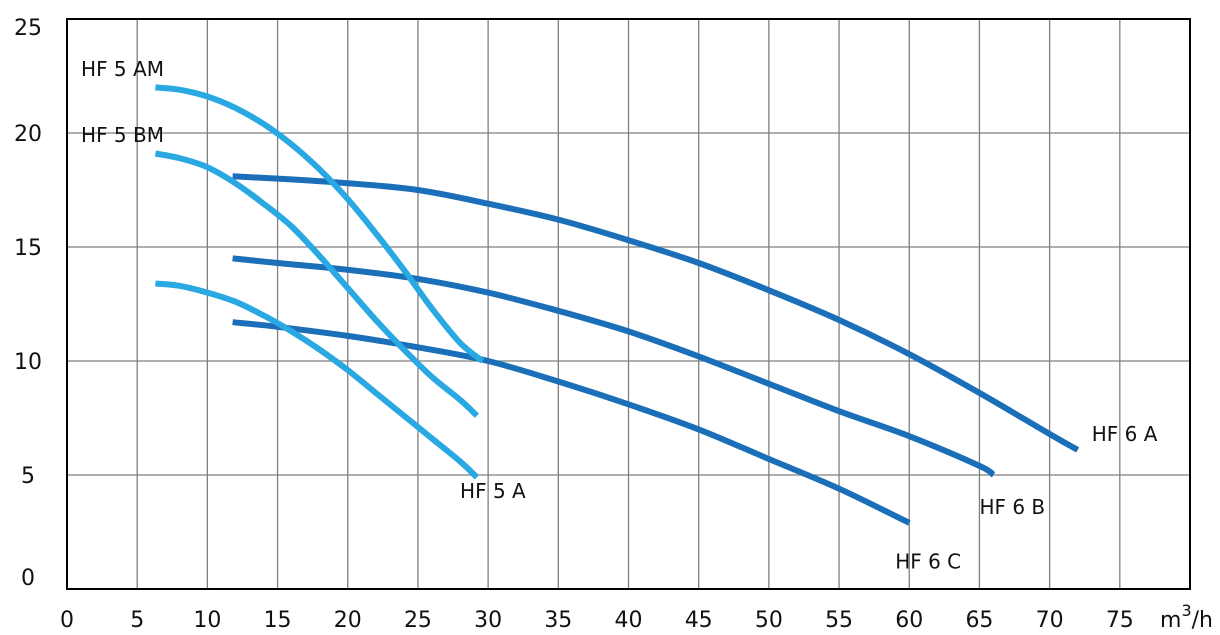  I want to click on x-tick-label-10: 10, so click(207, 620).